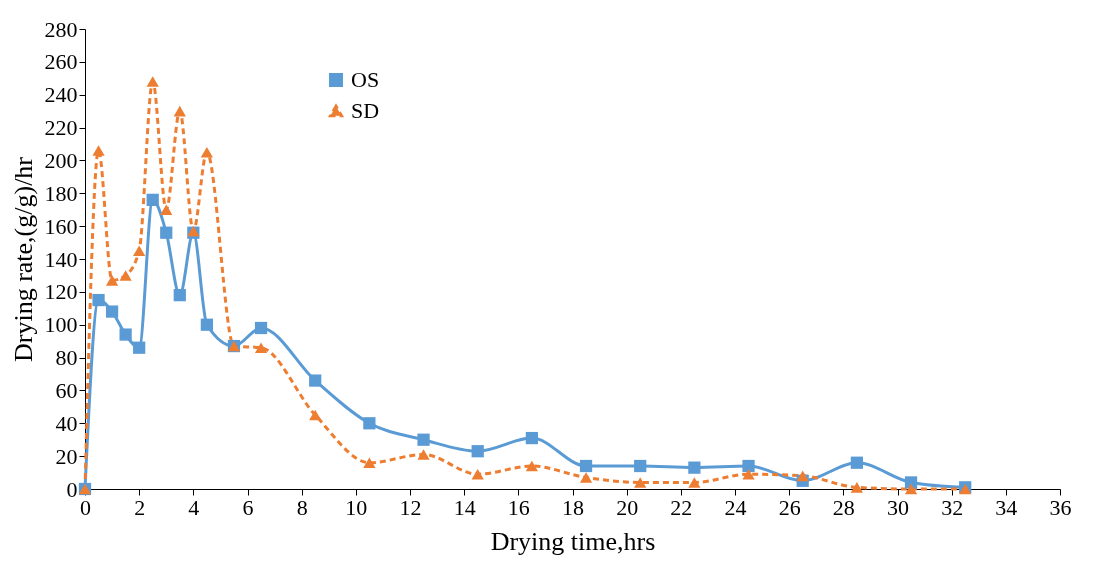 The width and height of the screenshot is (1102, 571). I want to click on x-tick-label: 24, so click(735, 507).